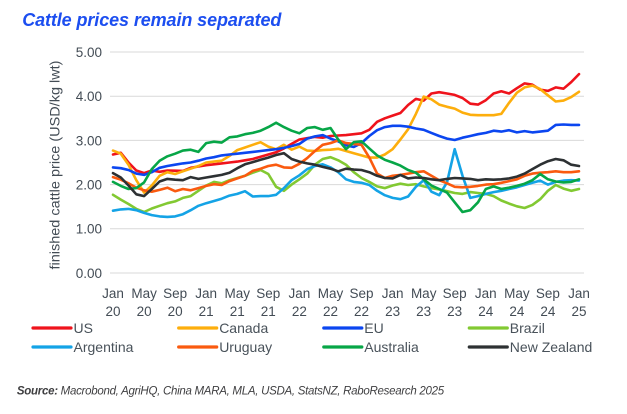 The height and width of the screenshot is (414, 627). I want to click on svg-text: US, so click(83, 328).